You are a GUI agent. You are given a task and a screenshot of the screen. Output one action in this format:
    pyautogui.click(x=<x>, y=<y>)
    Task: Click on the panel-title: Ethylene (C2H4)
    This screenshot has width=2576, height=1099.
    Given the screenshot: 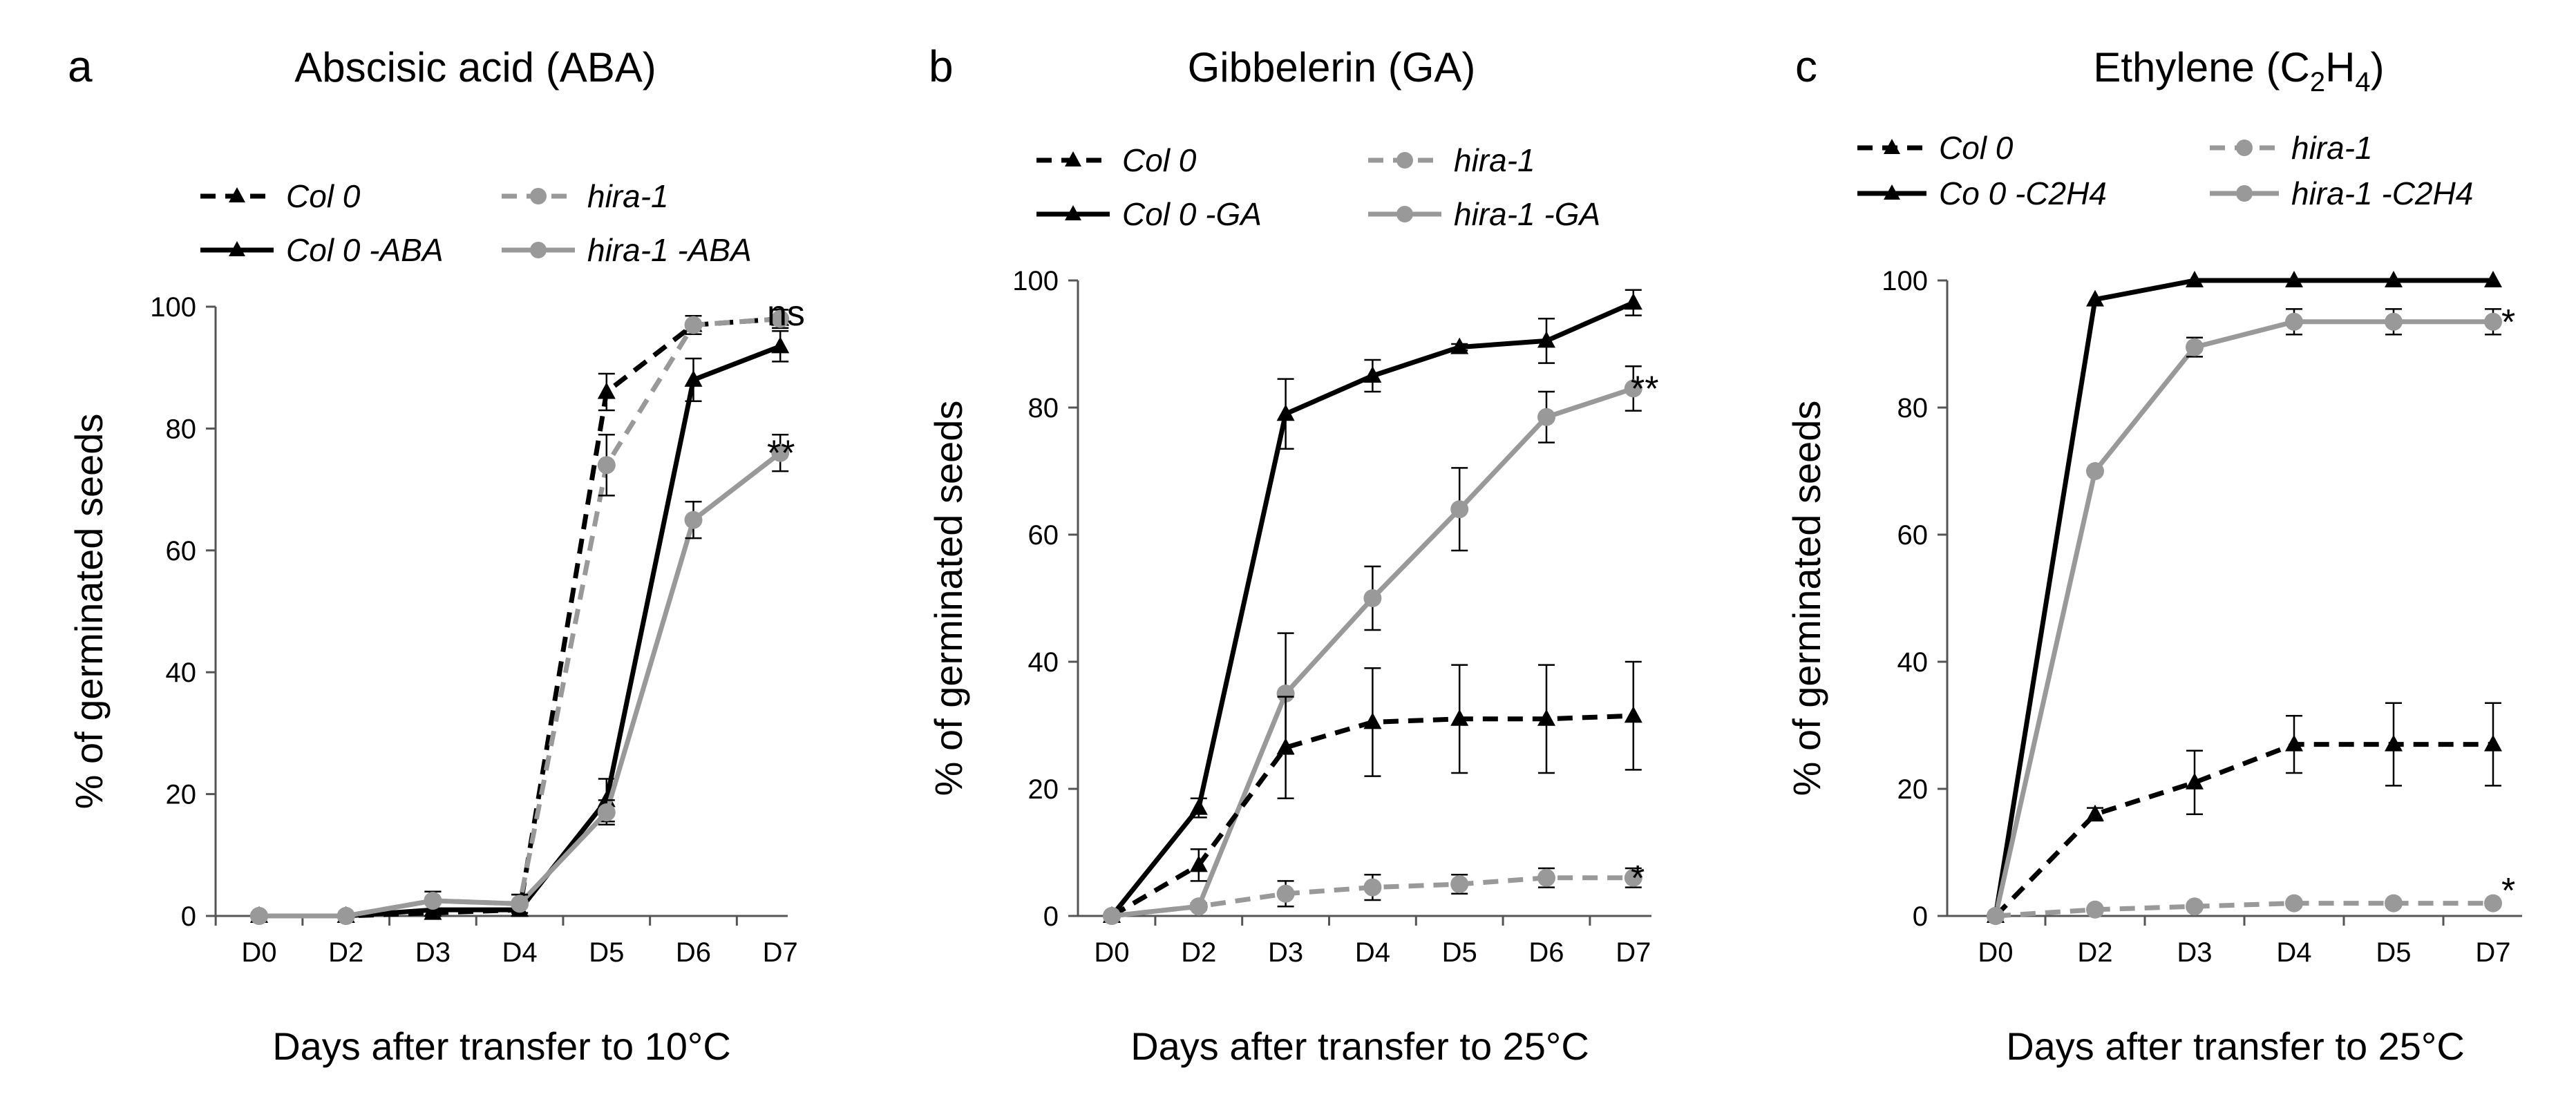 What is the action you would take?
    pyautogui.click(x=2238, y=70)
    